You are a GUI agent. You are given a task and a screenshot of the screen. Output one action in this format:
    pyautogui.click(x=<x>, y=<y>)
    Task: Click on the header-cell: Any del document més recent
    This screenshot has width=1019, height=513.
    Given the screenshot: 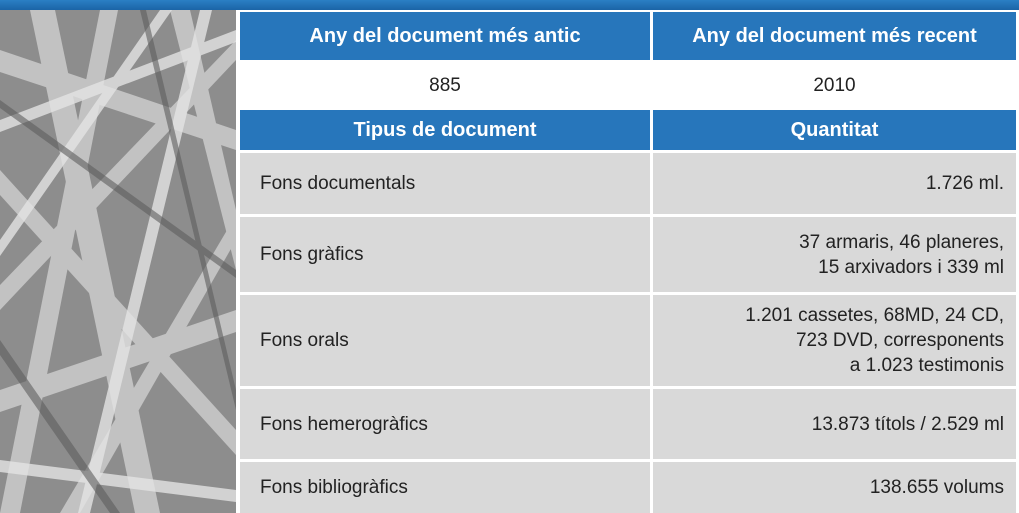 What is the action you would take?
    pyautogui.click(x=834, y=36)
    